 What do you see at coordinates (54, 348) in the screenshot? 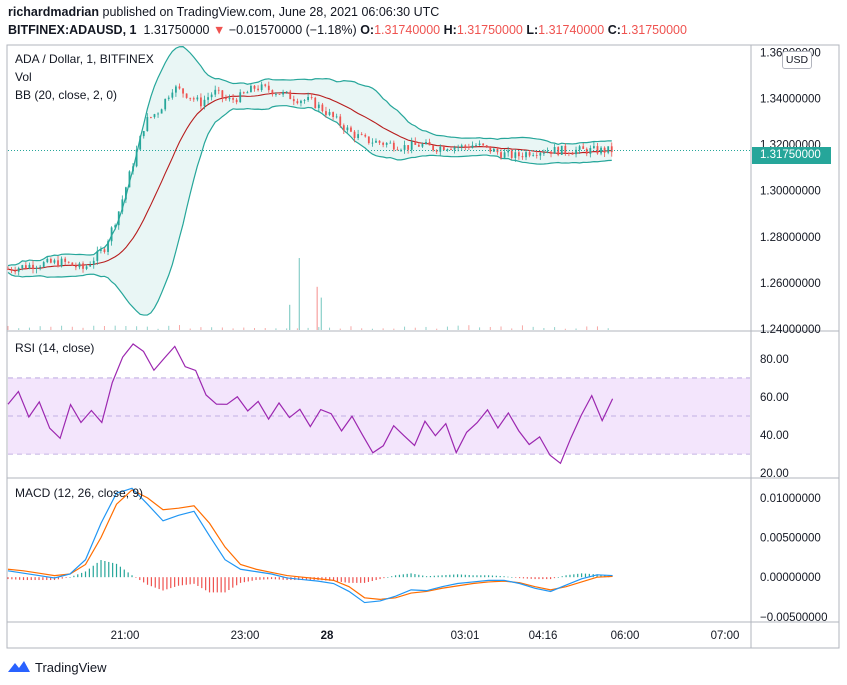
I see `rsi-pane-title: RSI (14, close)` at bounding box center [54, 348].